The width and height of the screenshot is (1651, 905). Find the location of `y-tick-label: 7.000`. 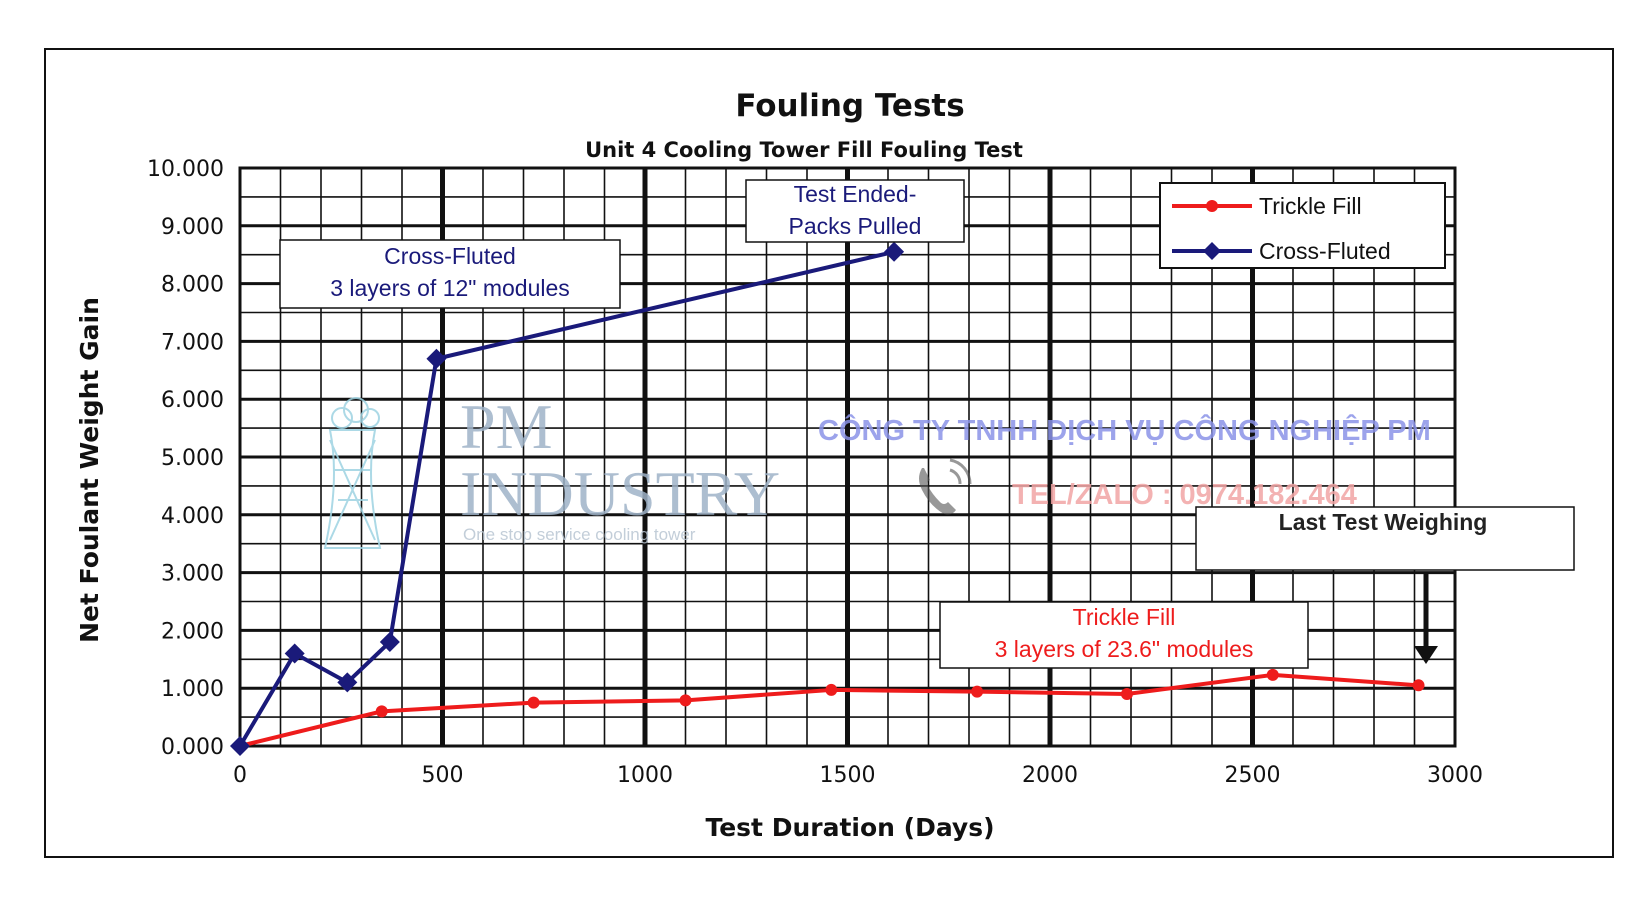

y-tick-label: 7.000 is located at coordinates (192, 342).